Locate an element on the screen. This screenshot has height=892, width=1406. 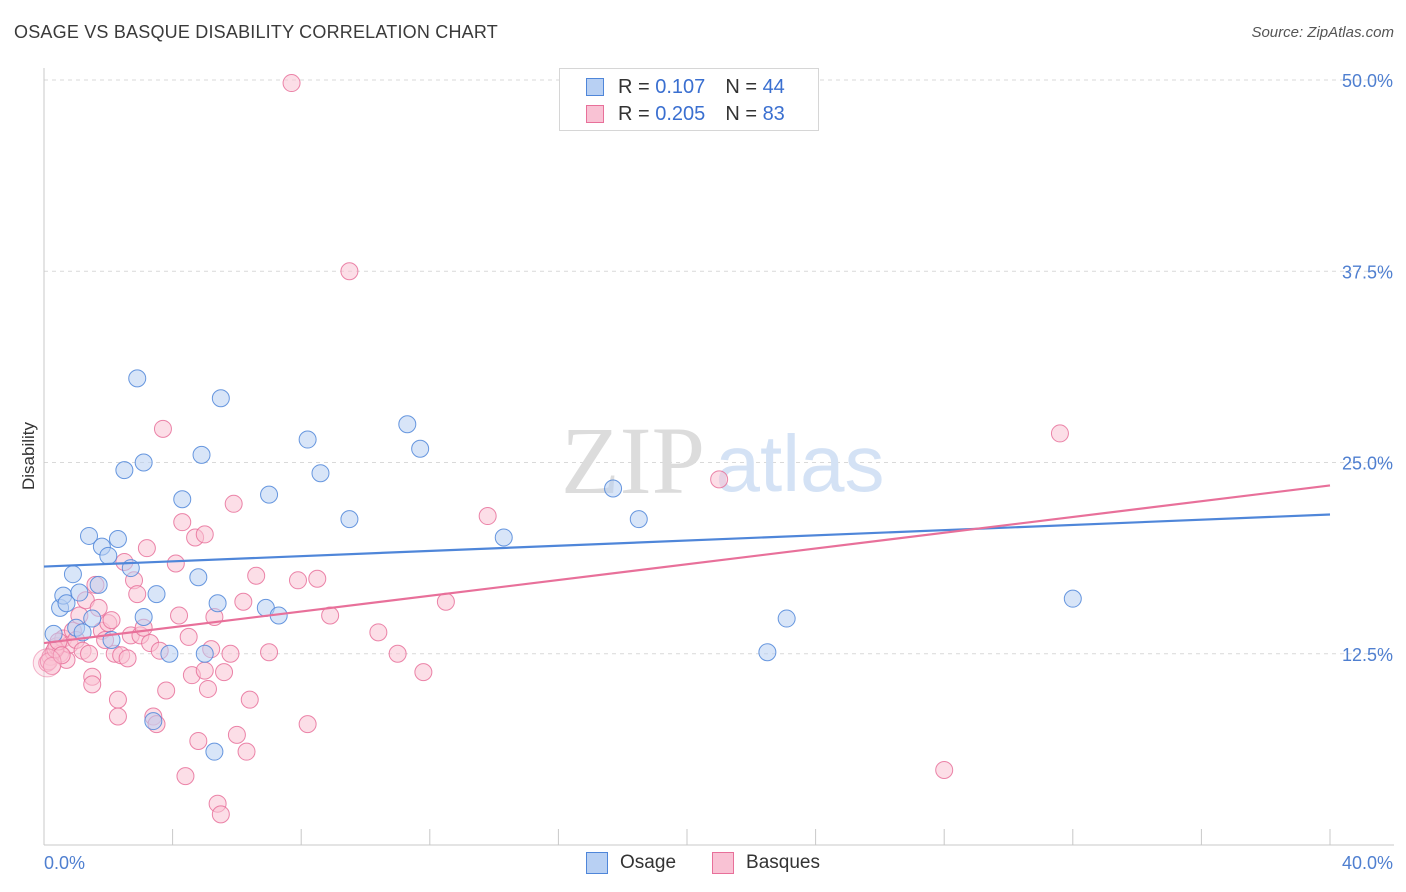
bottom-legend-osage: Osage is located at coordinates (631, 863).